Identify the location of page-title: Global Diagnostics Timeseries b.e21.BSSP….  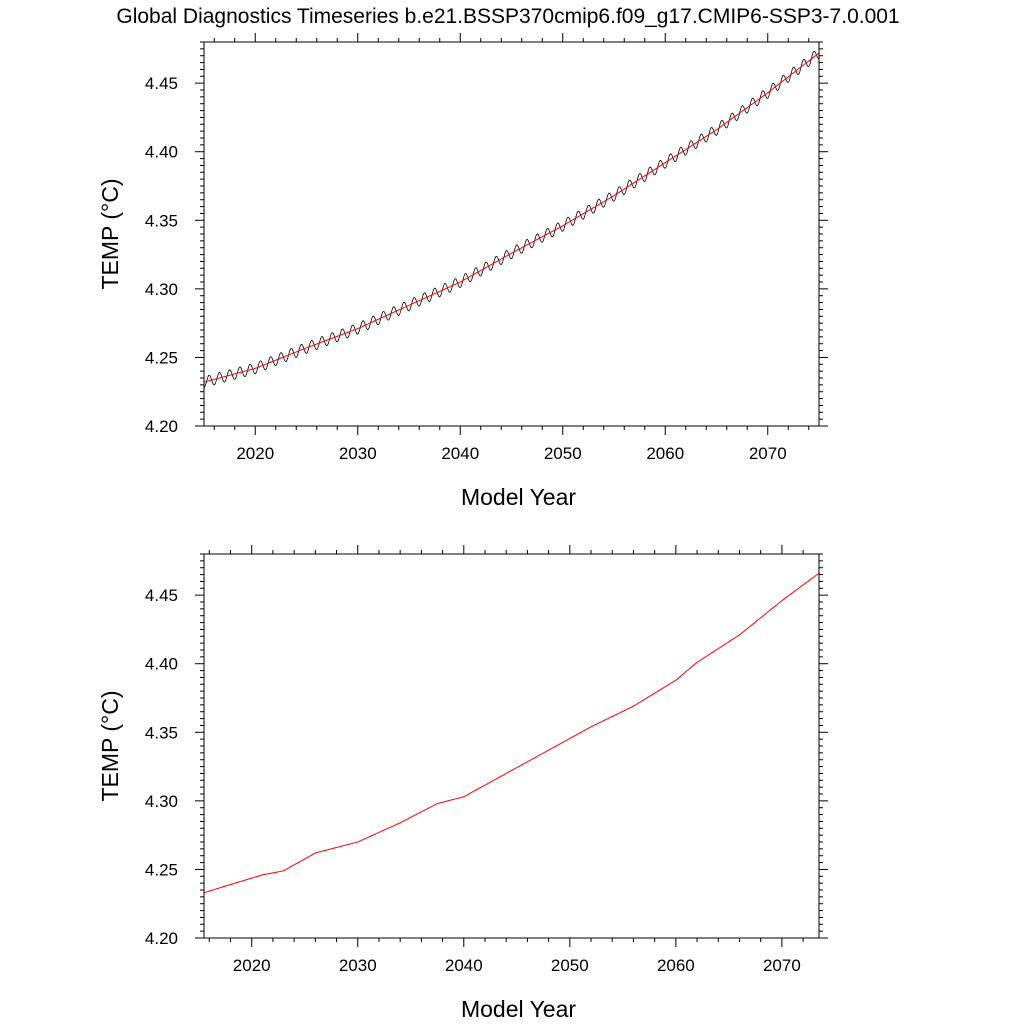
(507, 16).